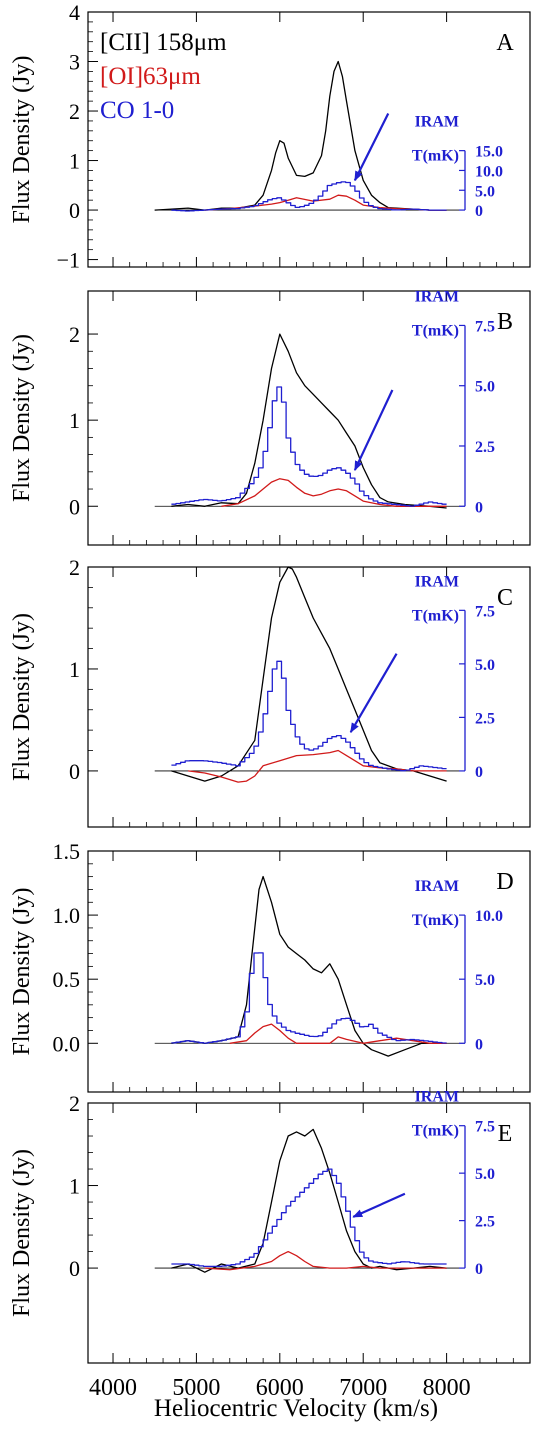 The width and height of the screenshot is (544, 1429). Describe the element at coordinates (505, 1134) in the screenshot. I see `panel-letter: E` at that location.